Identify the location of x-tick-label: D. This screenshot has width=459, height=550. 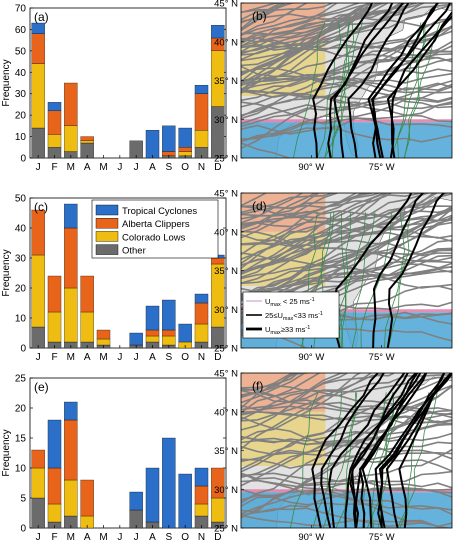
(217, 537).